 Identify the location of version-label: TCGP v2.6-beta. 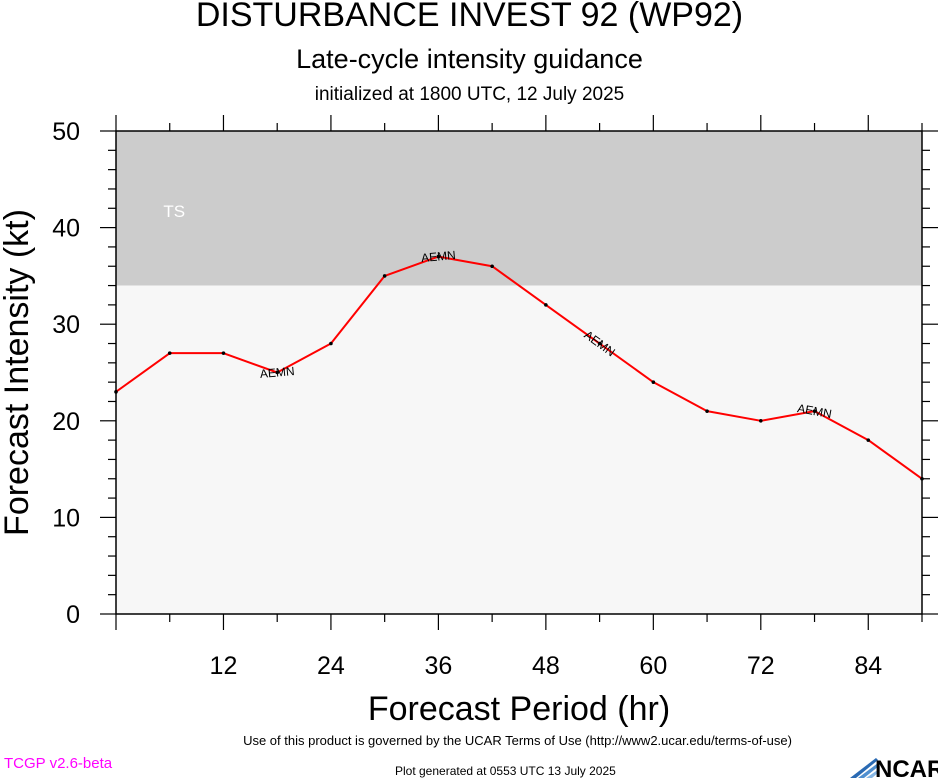
(58, 763).